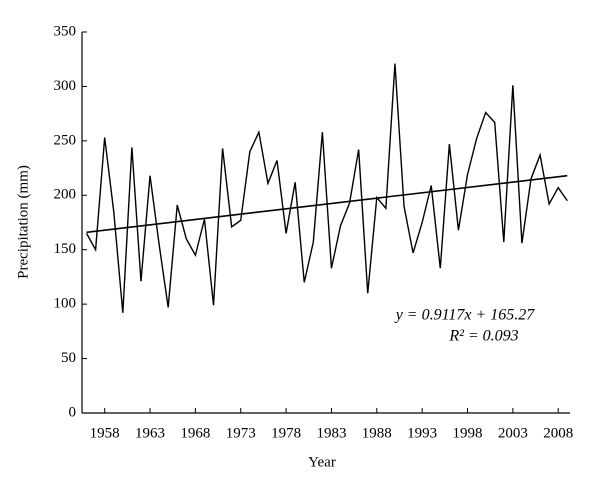 The image size is (600, 490). I want to click on y-axis-label: Precipitation (mm), so click(23, 222).